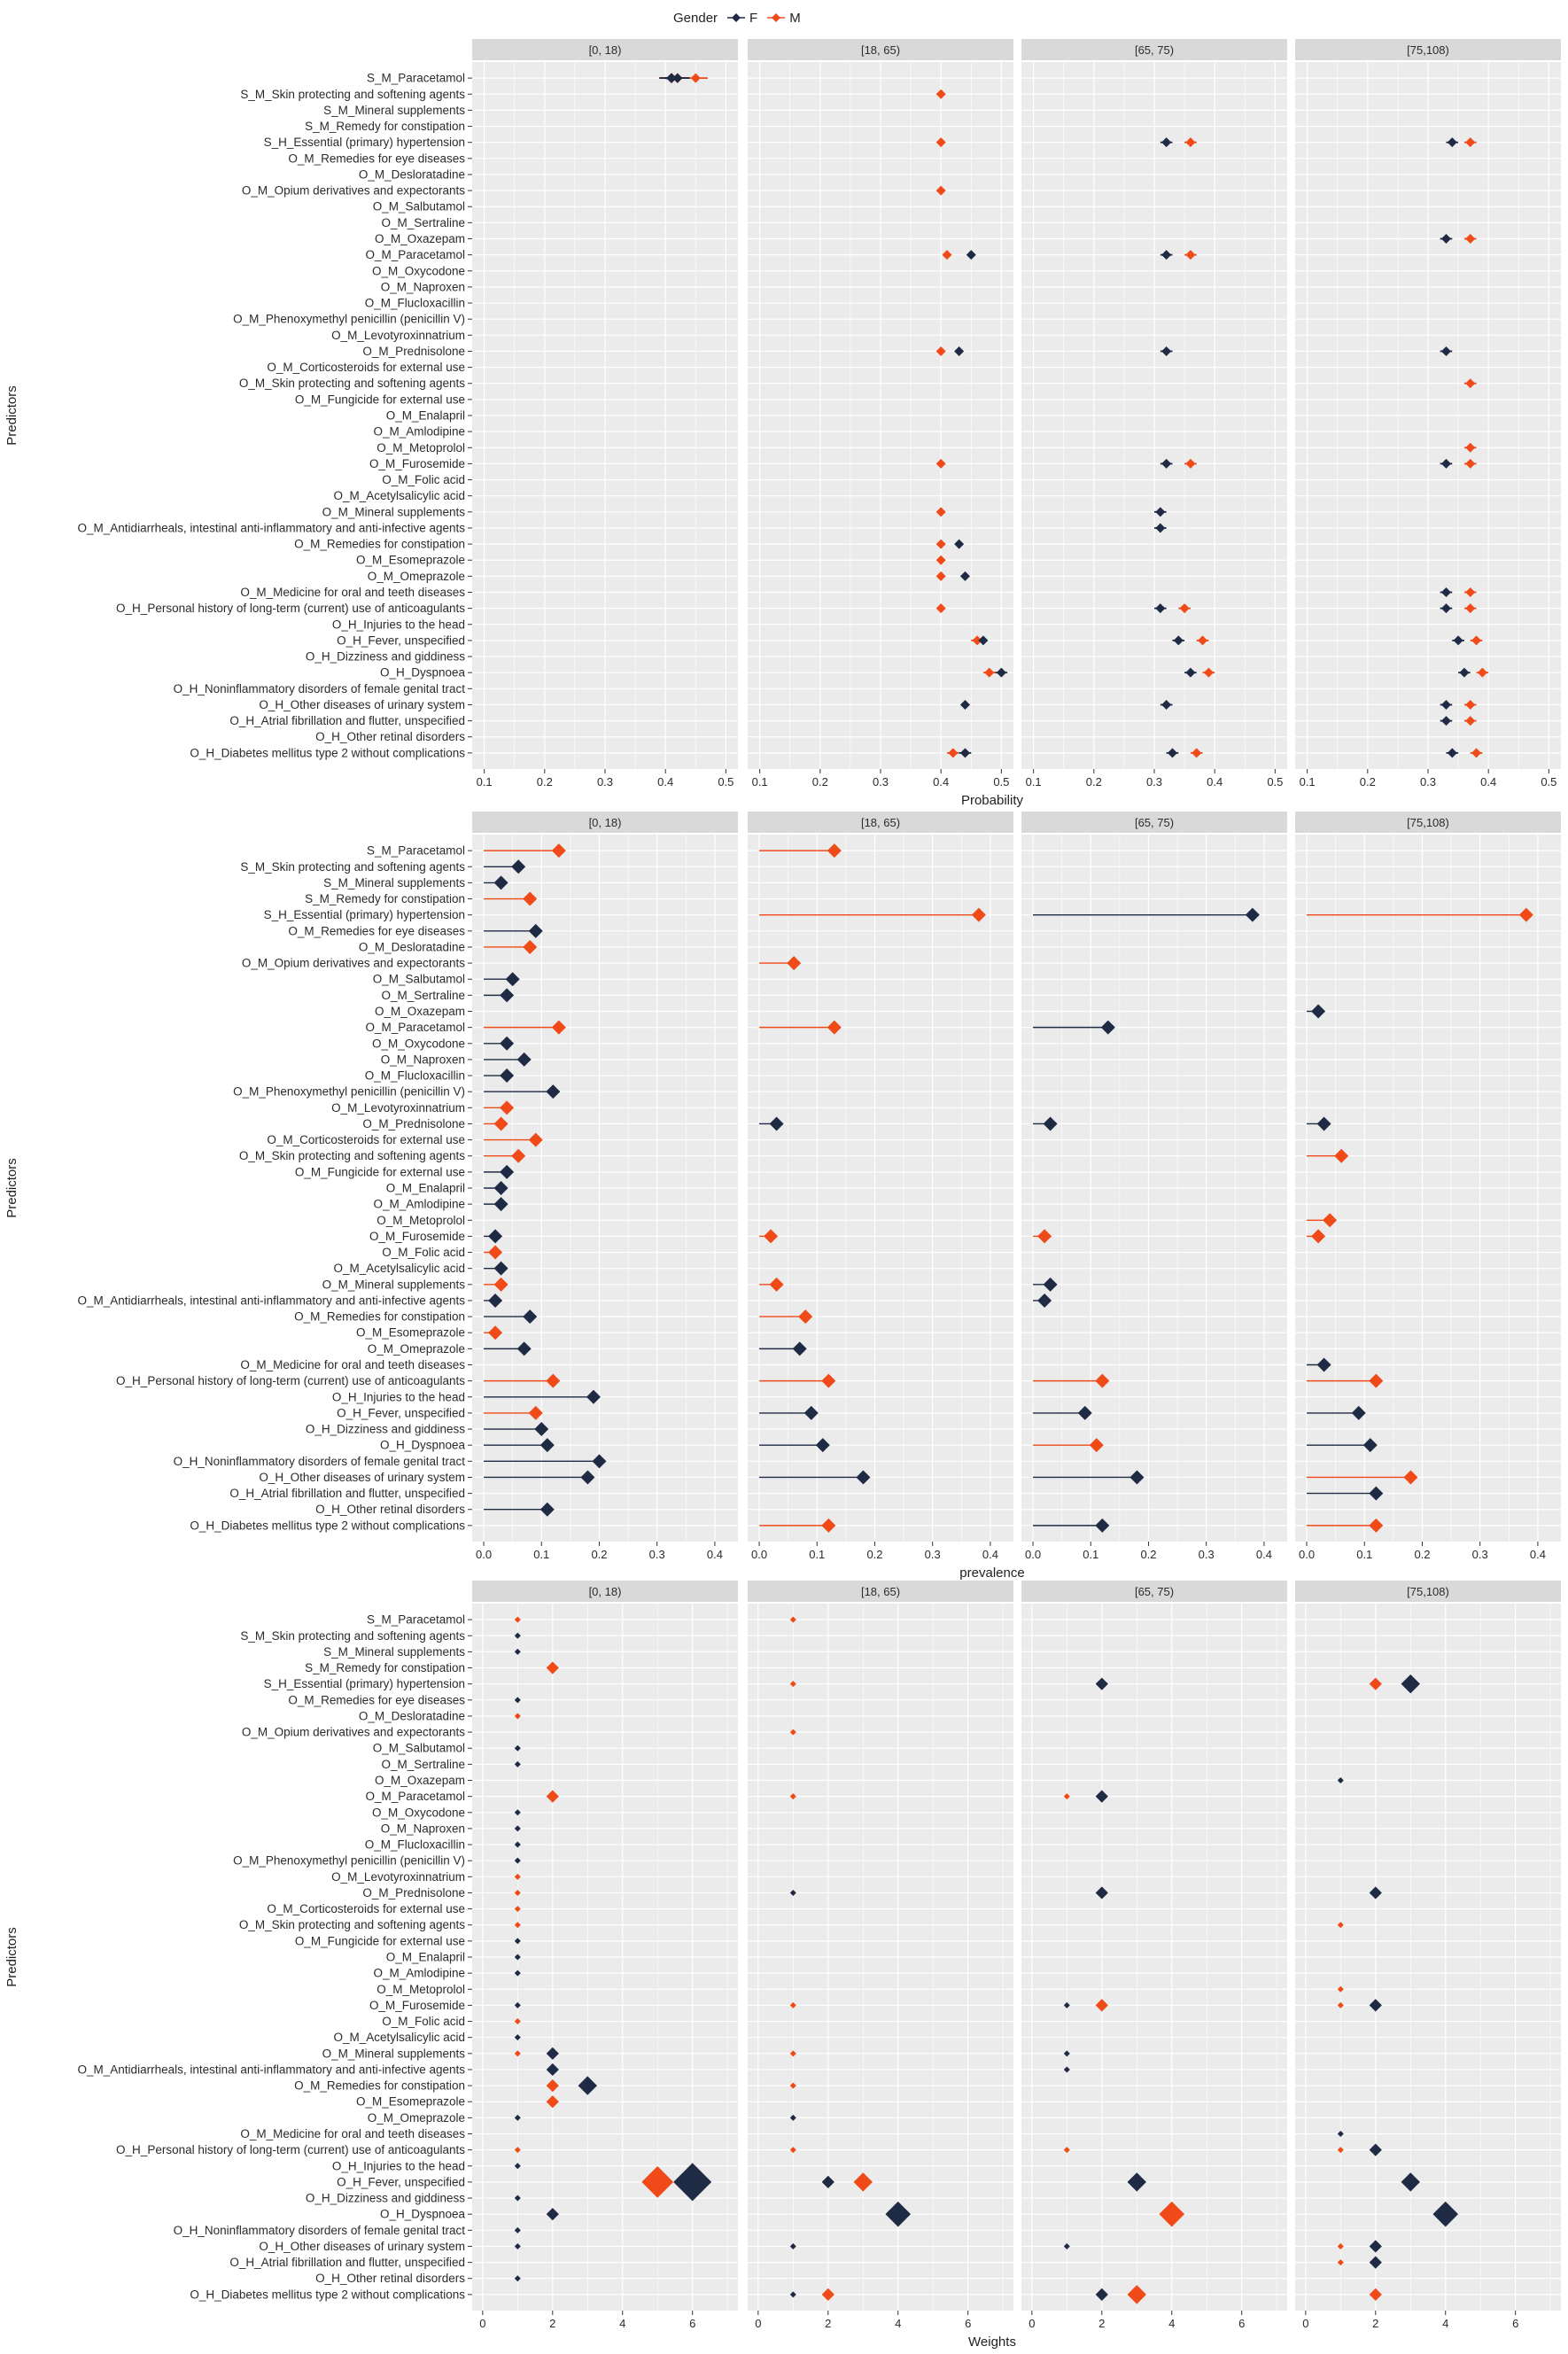 Image resolution: width=1568 pixels, height=2354 pixels. What do you see at coordinates (385, 127) in the screenshot?
I see `y-tick-label: S_M_Remedy for constipation` at bounding box center [385, 127].